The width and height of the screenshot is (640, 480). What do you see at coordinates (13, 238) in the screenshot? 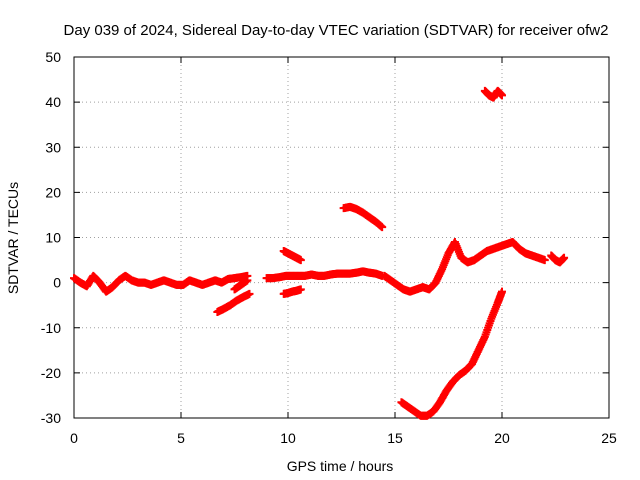
I see `y-axis-label: SDTVAR / TECUs` at bounding box center [13, 238].